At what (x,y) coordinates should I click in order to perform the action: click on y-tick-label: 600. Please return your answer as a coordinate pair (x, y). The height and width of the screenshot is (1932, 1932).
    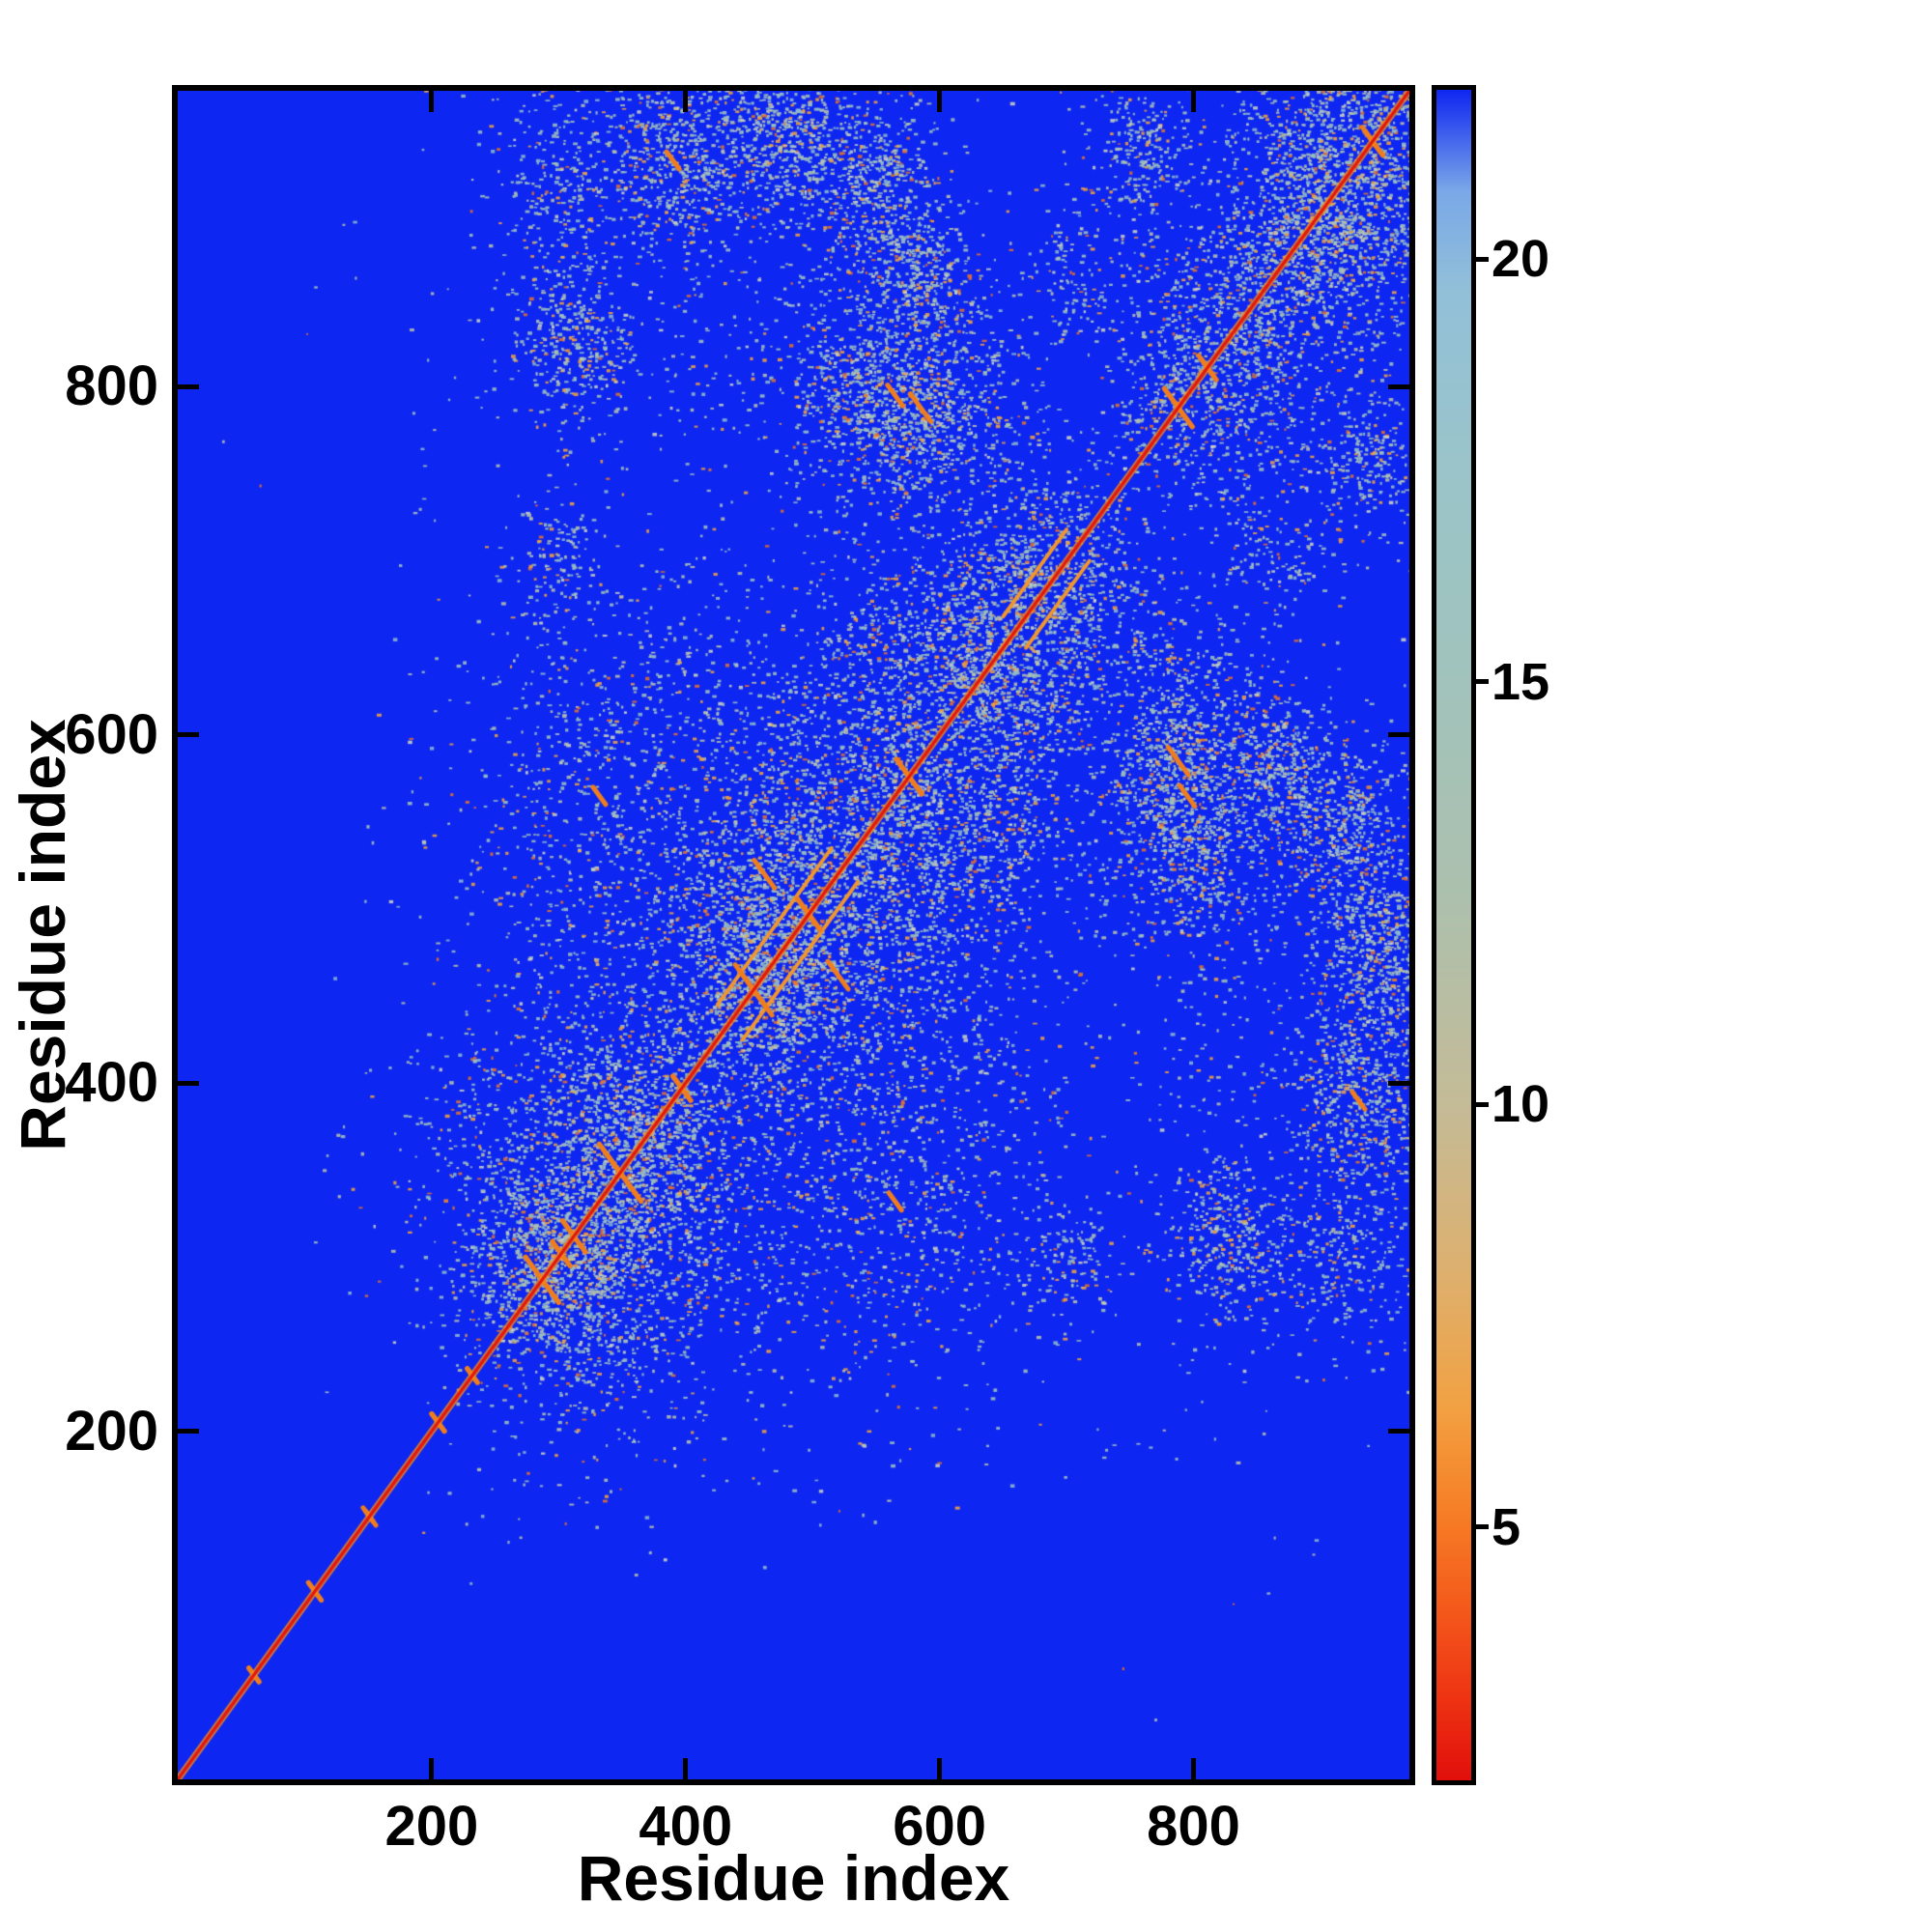
    Looking at the image, I should click on (111, 734).